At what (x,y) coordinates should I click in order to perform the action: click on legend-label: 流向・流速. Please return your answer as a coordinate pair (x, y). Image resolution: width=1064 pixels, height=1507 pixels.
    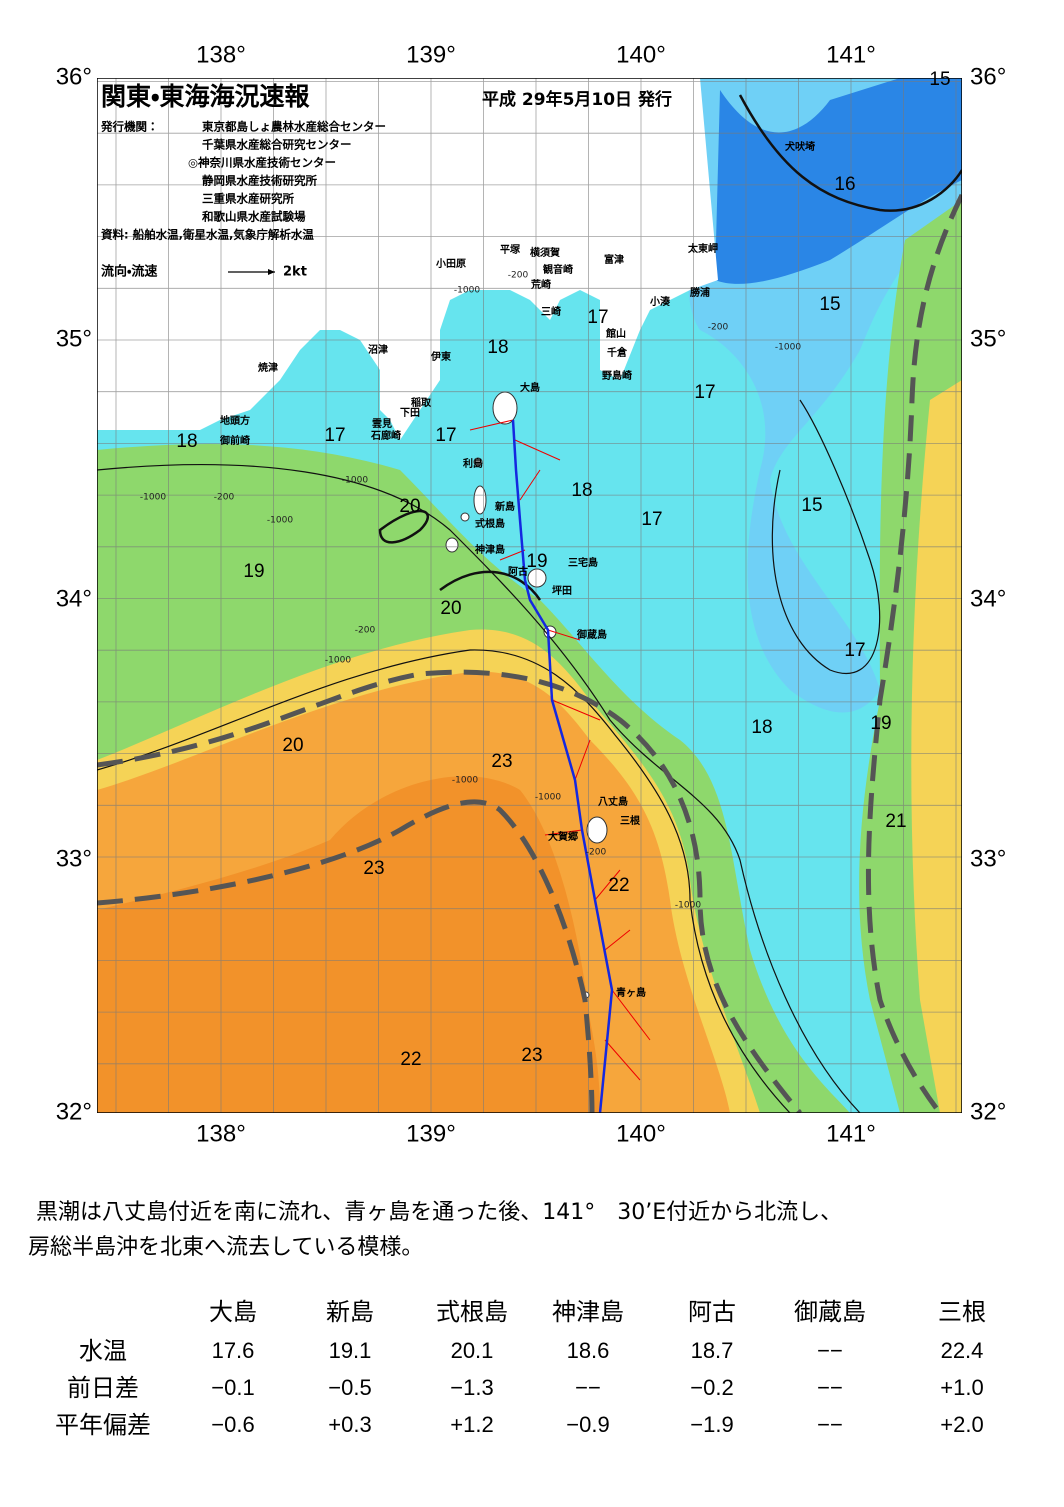
    Looking at the image, I should click on (129, 272).